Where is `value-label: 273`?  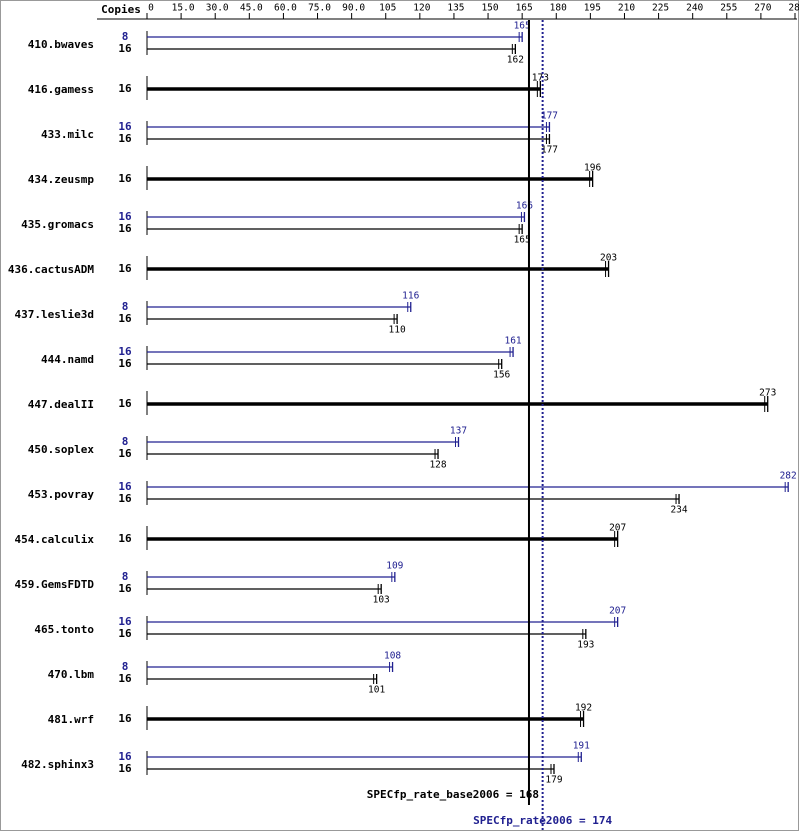
value-label: 273 is located at coordinates (767, 393).